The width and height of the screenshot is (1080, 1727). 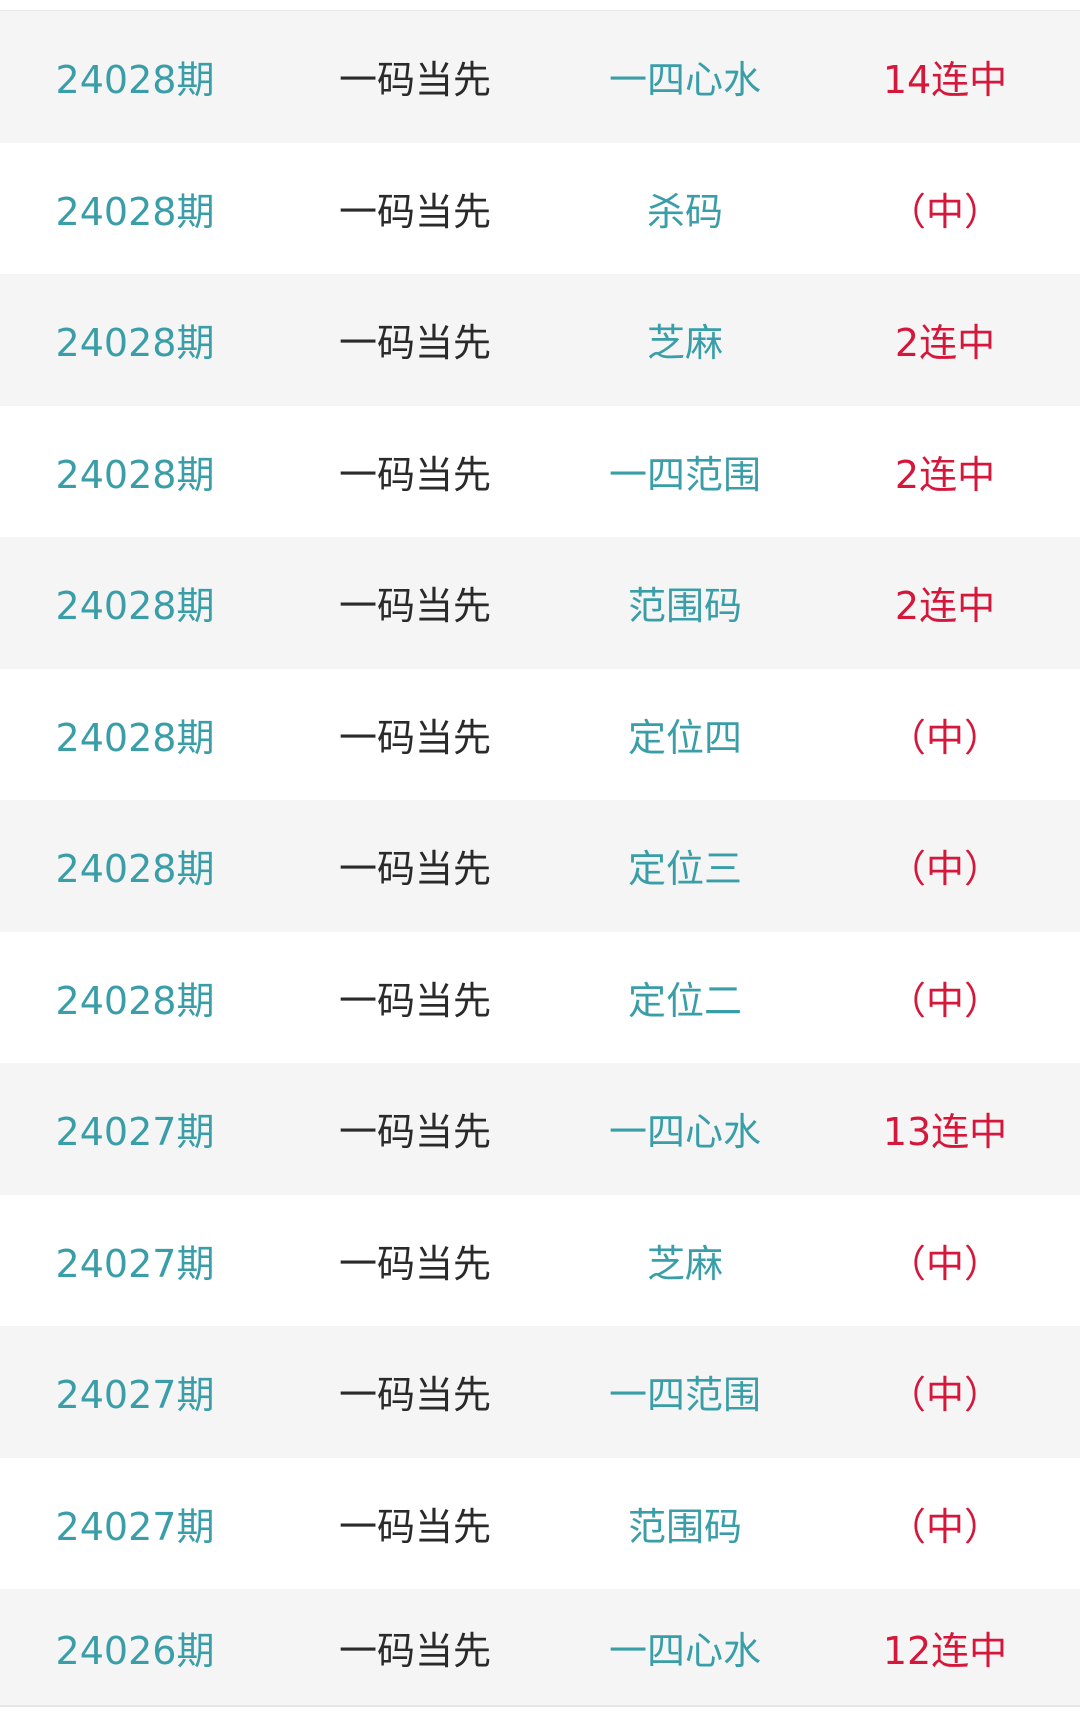 I want to click on table-row: 24028期 一码当先 定位三 （中）, so click(x=540, y=866).